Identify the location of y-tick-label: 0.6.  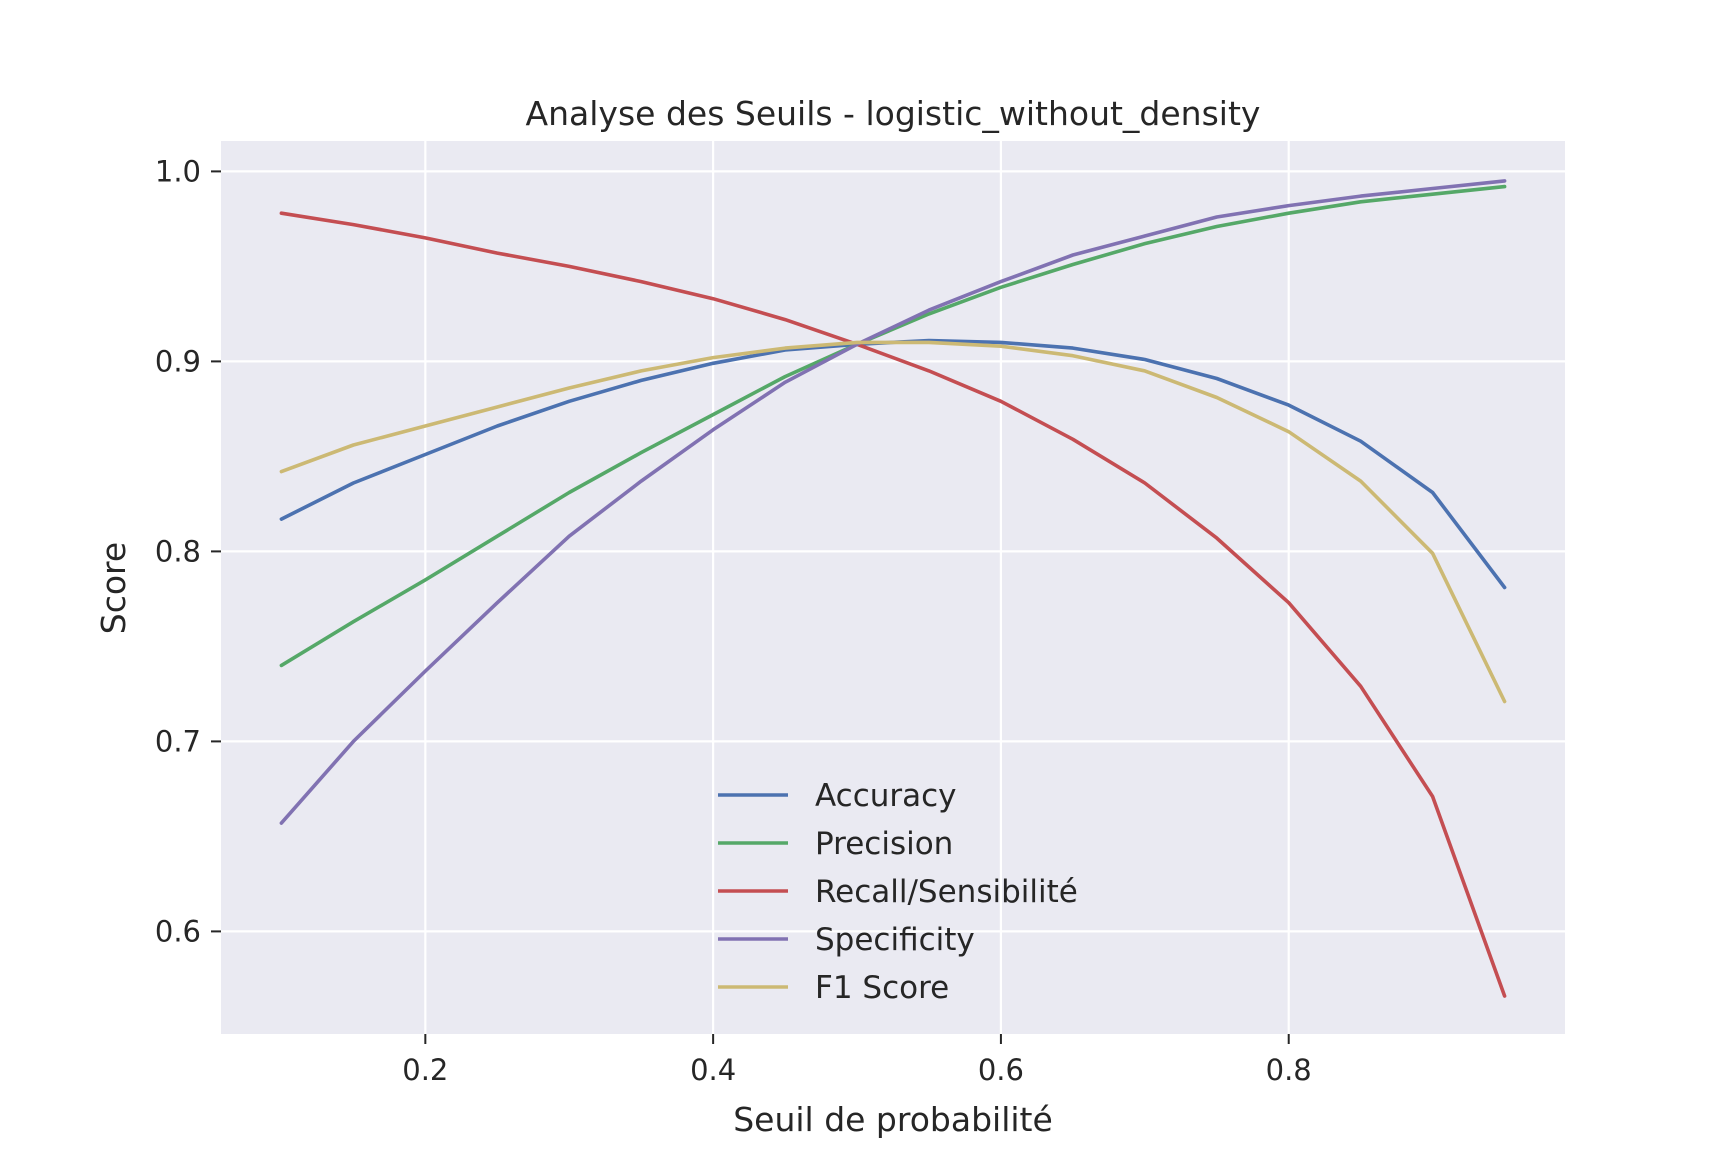
(178, 931).